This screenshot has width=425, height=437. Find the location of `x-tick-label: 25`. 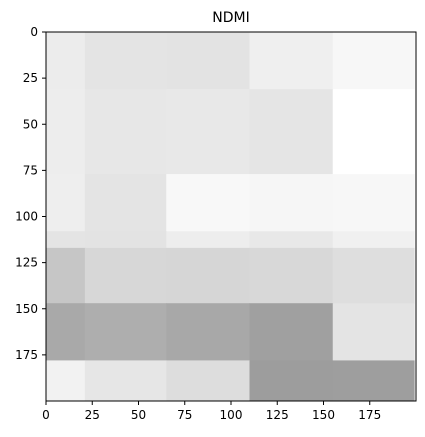

x-tick-label: 25 is located at coordinates (92, 415).